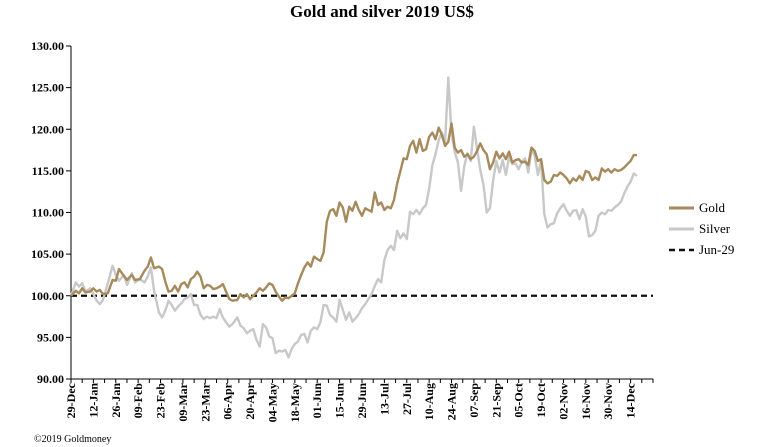  I want to click on x-tick-label: 16-Nov, so click(586, 401).